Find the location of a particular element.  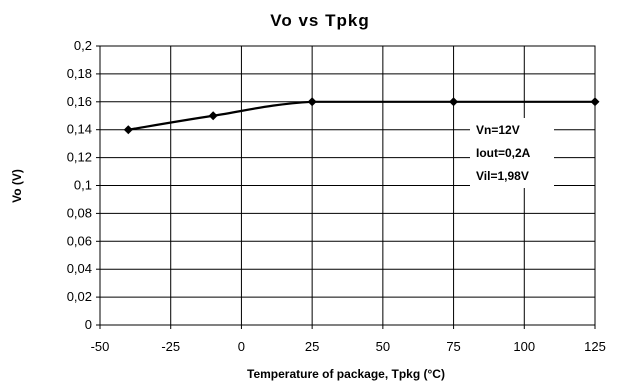

annotation-text: Vil=1,98V is located at coordinates (502, 176).